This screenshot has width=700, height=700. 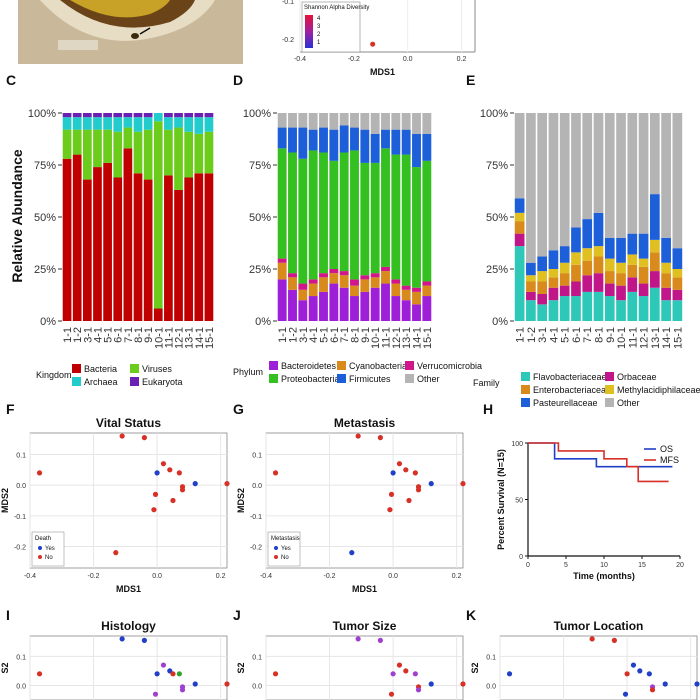 I want to click on x-tick-label: 5-1, so click(x=325, y=335).